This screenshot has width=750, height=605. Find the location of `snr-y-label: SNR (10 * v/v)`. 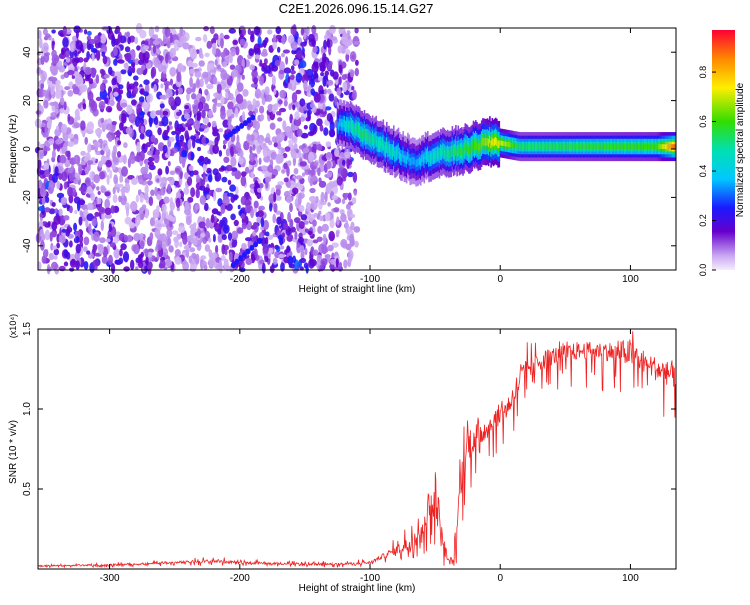

snr-y-label: SNR (10 * v/v) is located at coordinates (13, 452).